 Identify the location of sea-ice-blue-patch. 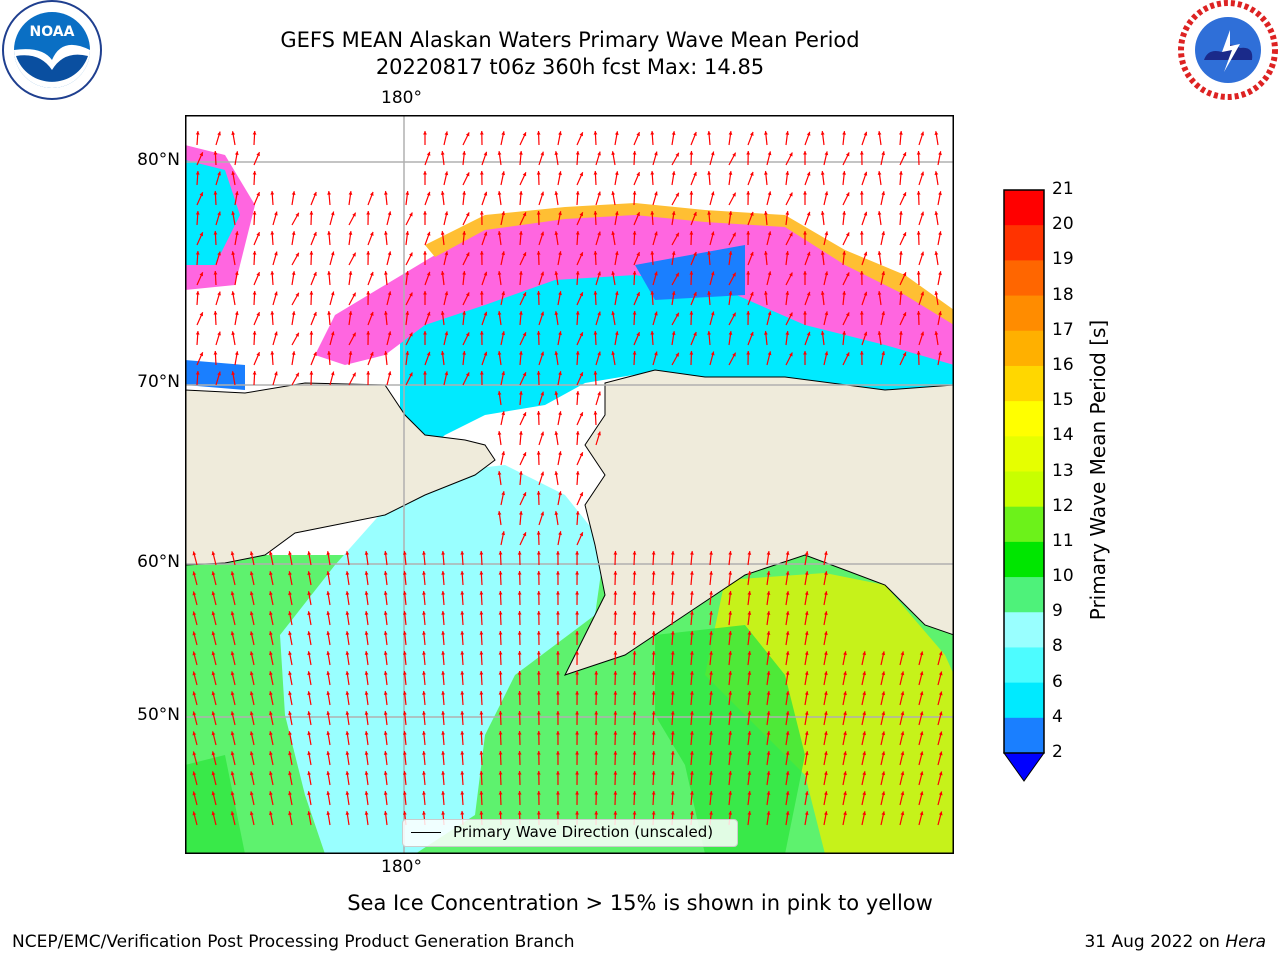
(690, 272).